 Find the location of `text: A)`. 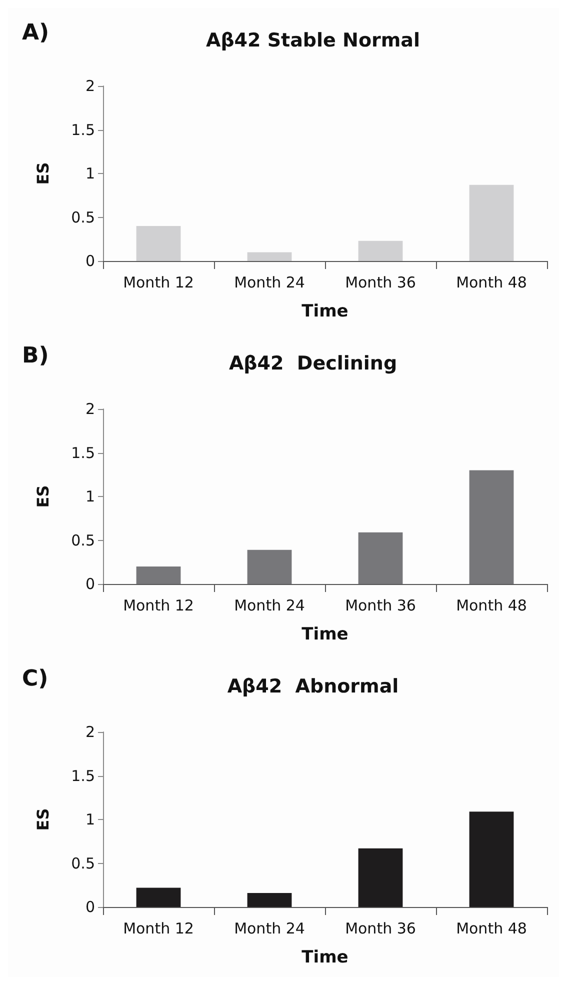

text: A) is located at coordinates (36, 33).